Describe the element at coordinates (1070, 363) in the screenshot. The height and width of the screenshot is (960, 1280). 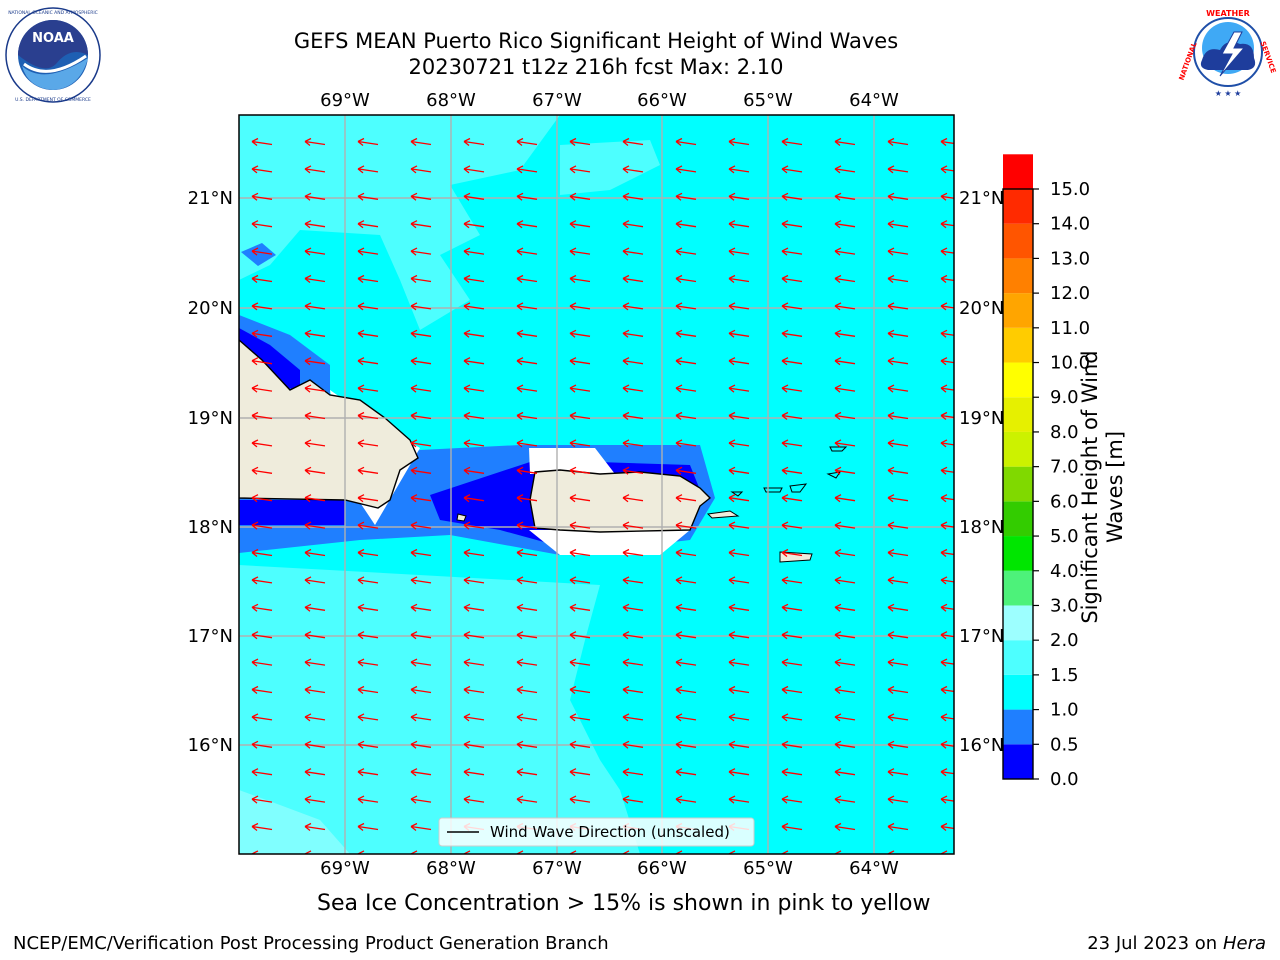
I see `colorbar-tick-label: 10.0` at that location.